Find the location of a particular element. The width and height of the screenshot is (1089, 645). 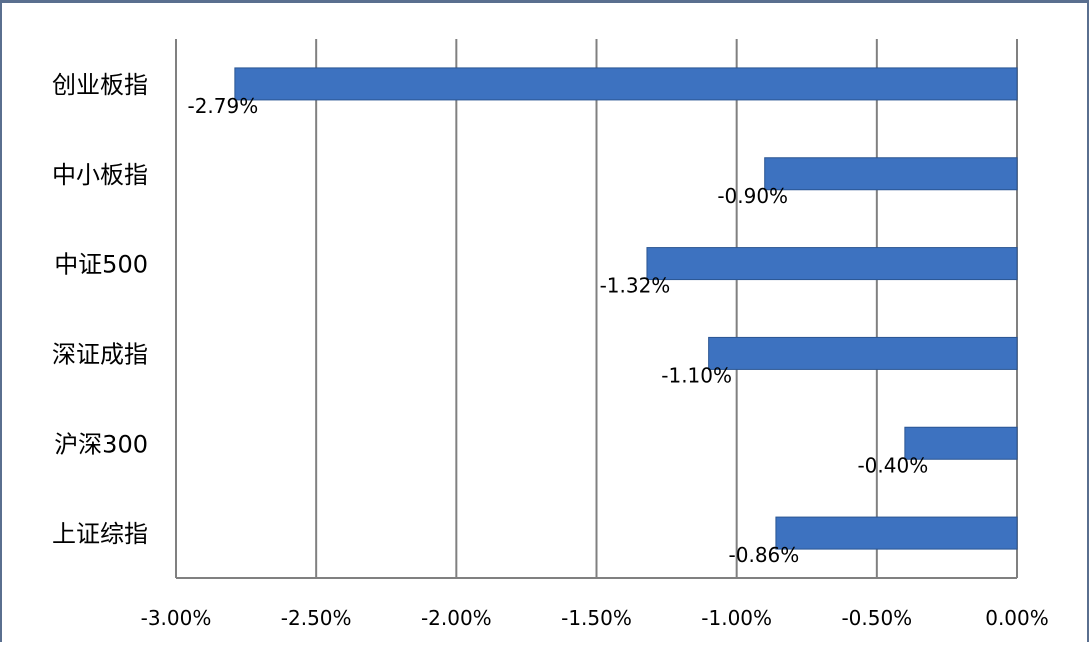

x-tick-label: -1.00% is located at coordinates (736, 618).